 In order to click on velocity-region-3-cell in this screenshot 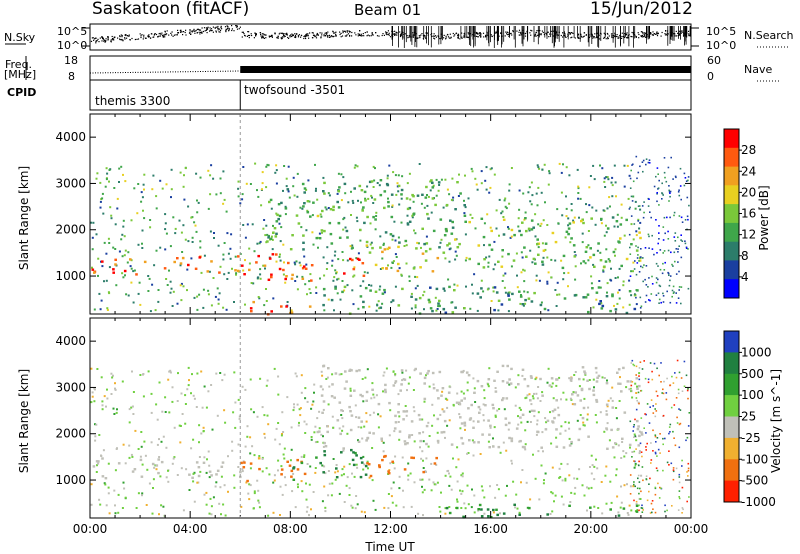, I will do `click(423, 472)`.